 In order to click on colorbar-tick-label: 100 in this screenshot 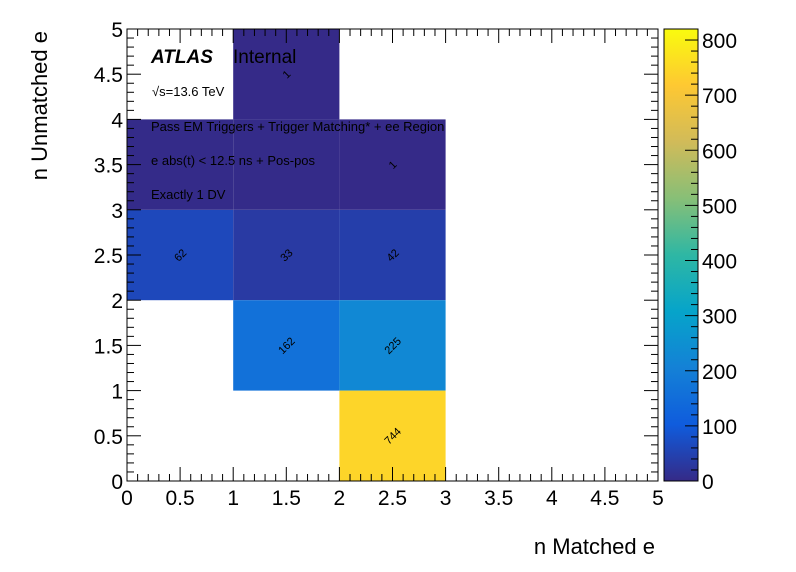, I will do `click(719, 427)`.